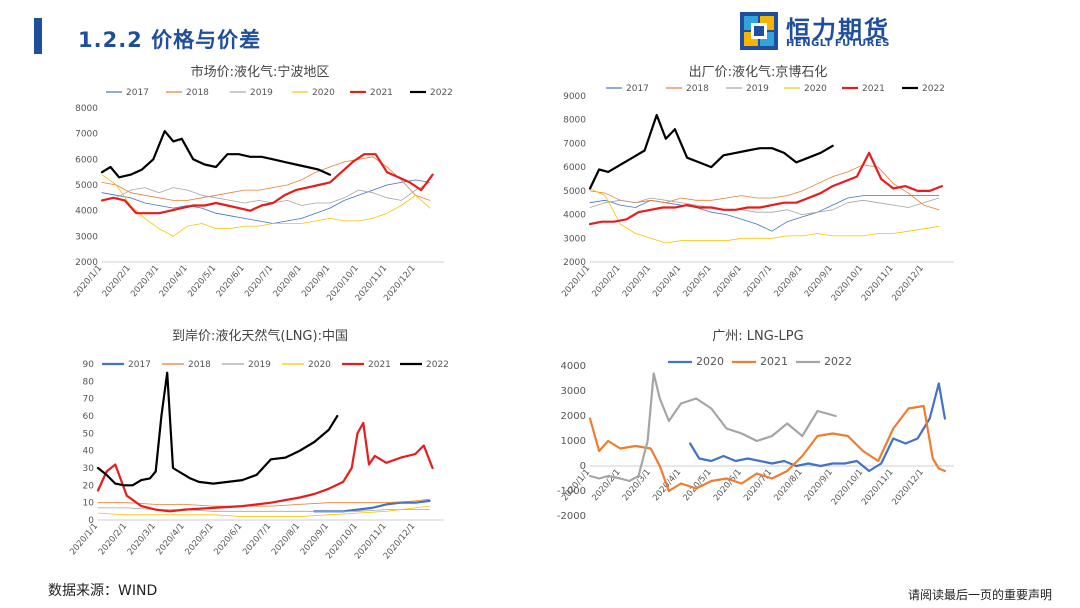 The image size is (1080, 608). I want to click on chart-title: 到岸价:液化天然气(LNG):中国, so click(260, 336).